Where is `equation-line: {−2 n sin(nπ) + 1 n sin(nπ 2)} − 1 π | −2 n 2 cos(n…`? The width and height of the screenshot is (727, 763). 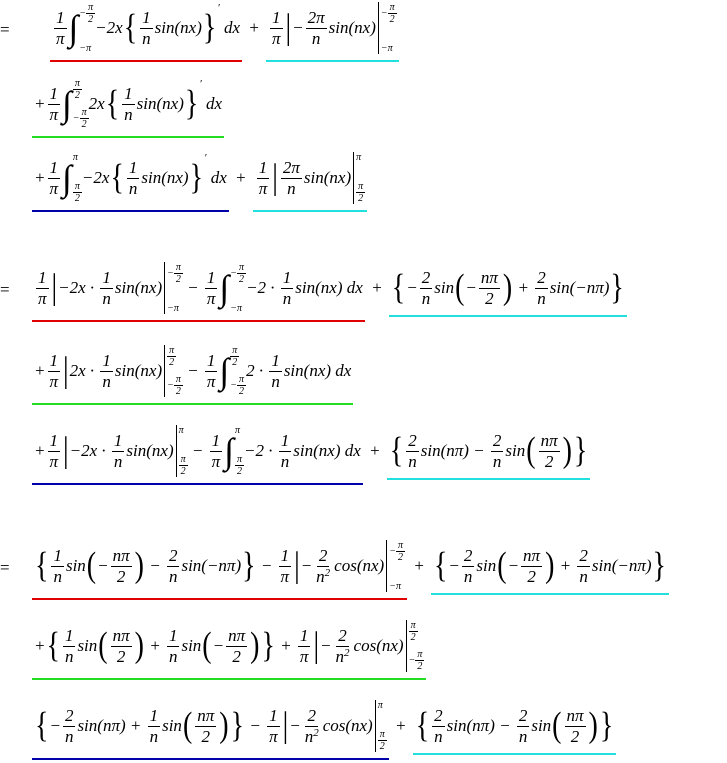
equation-line: {−2 n sin(nπ) + 1 n sin(nπ 2)} − 1 π | −2 n 2 cos(n… is located at coordinates (324, 730).